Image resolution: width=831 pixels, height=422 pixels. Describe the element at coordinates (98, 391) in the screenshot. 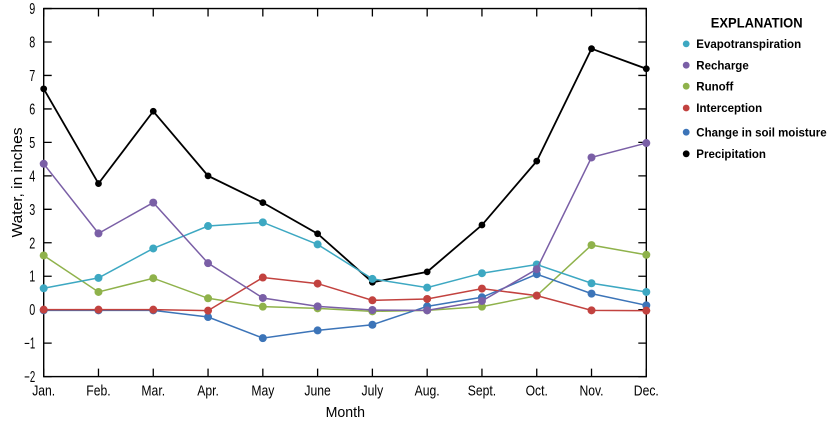

I see `svg-text: Feb.` at that location.